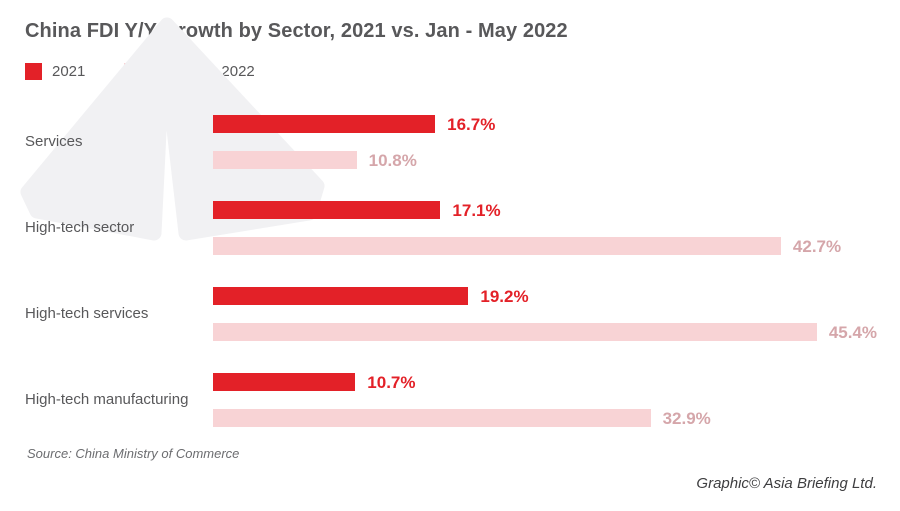 Image resolution: width=900 pixels, height=511 pixels. I want to click on value-label: 32.9%, so click(686, 418).